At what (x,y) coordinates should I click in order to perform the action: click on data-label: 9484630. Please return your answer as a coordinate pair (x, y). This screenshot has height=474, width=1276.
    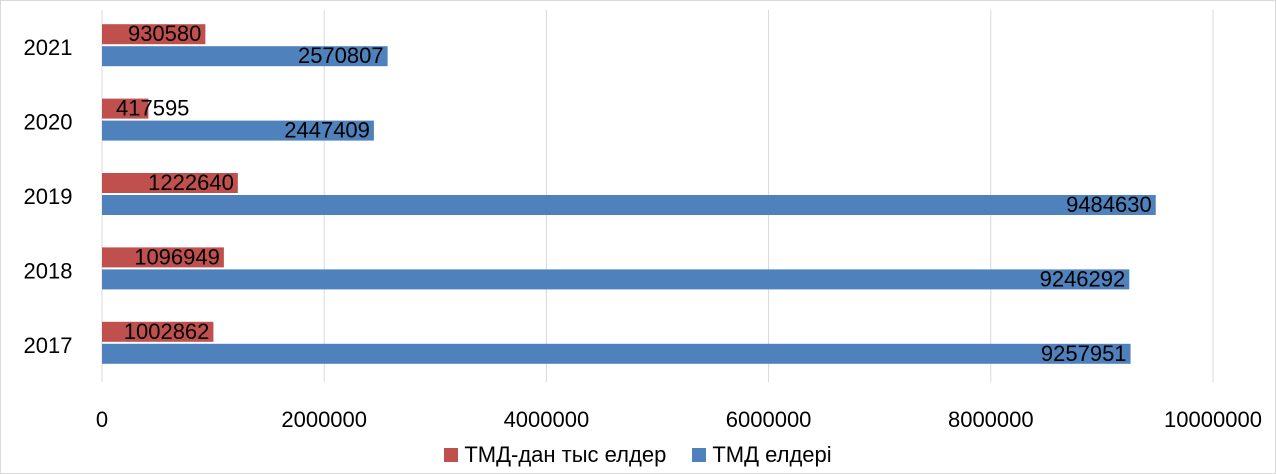
    Looking at the image, I should click on (1109, 204).